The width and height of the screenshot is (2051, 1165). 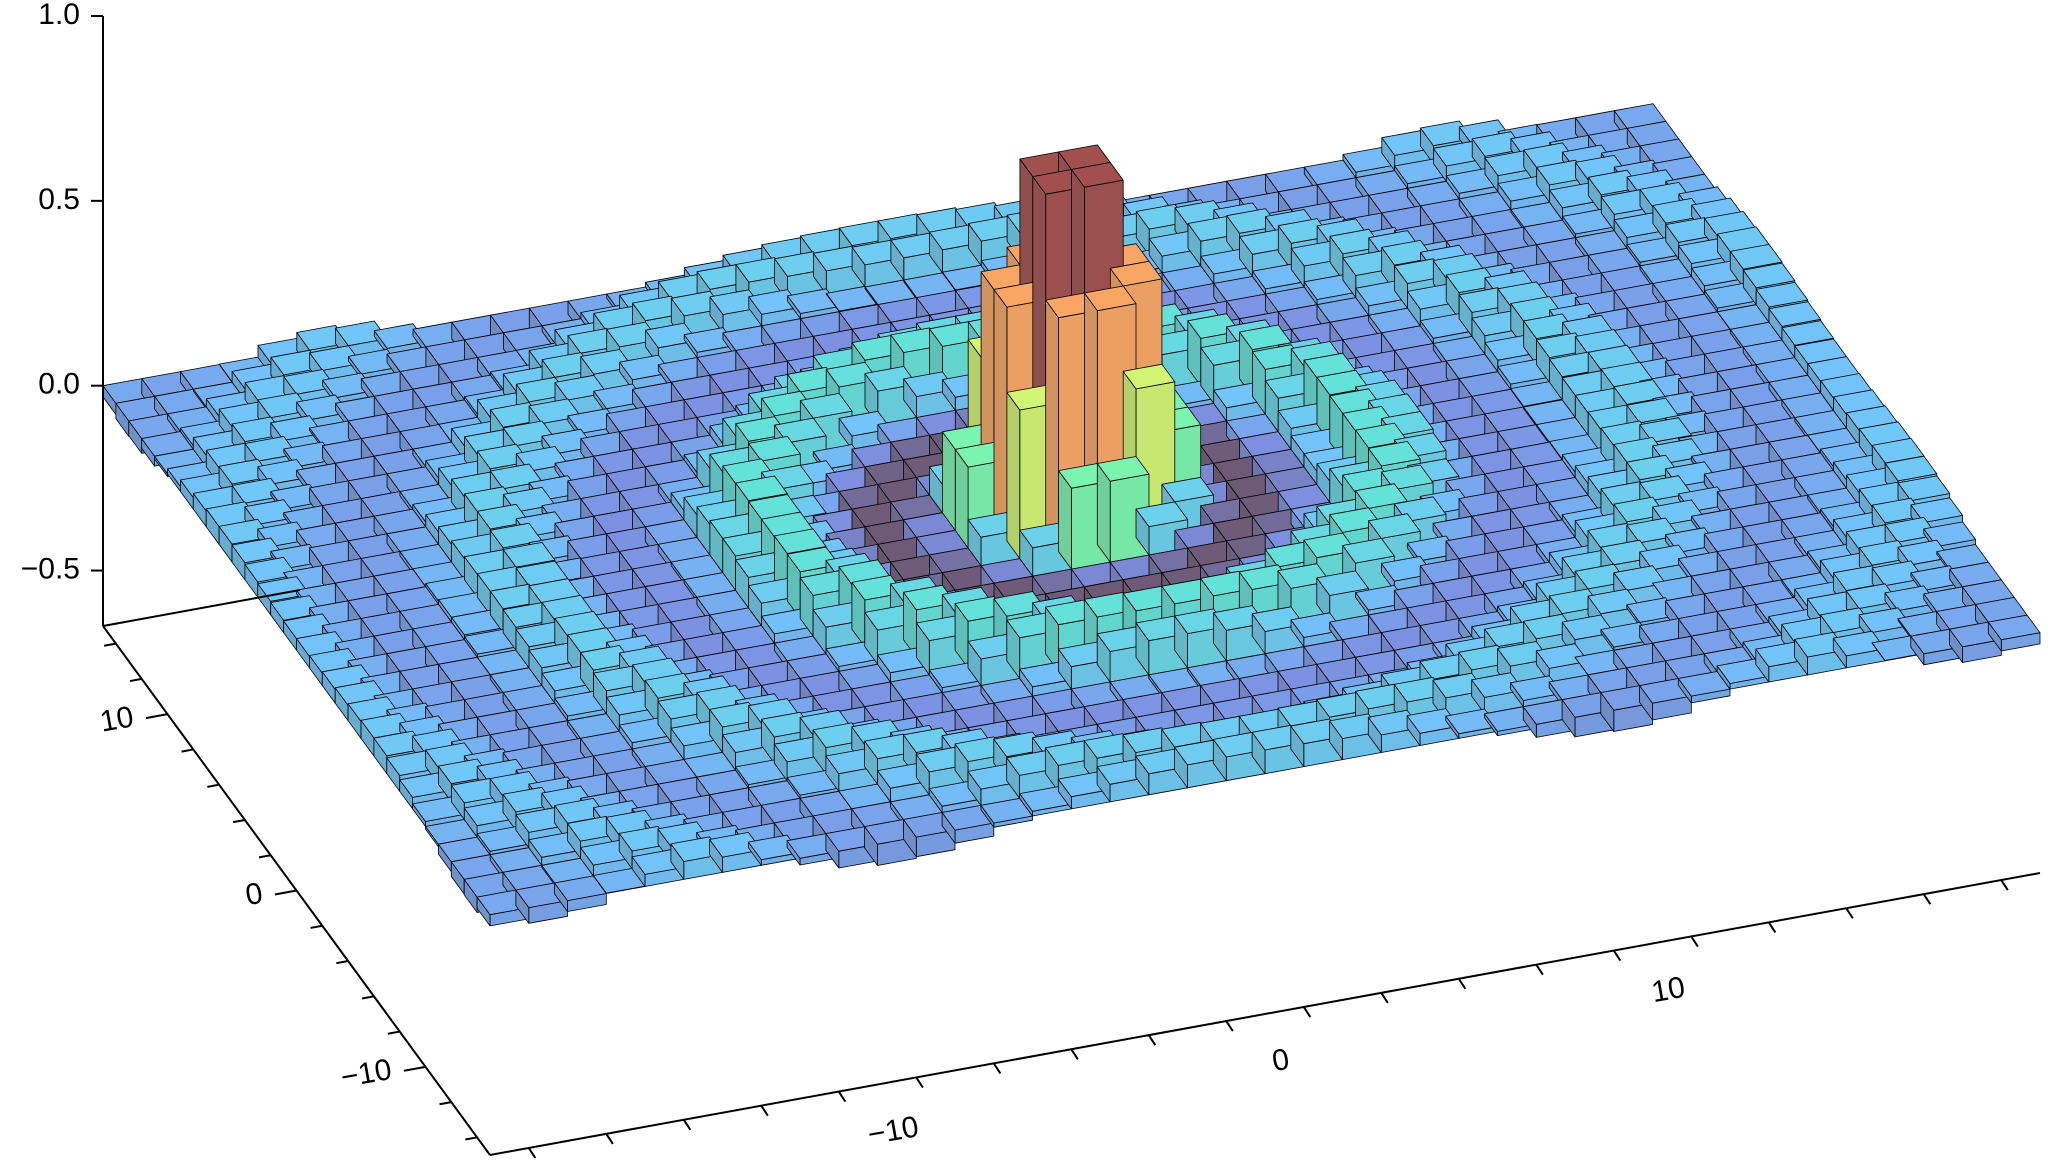 I want to click on z-tick-label: 0.0, so click(x=59, y=384).